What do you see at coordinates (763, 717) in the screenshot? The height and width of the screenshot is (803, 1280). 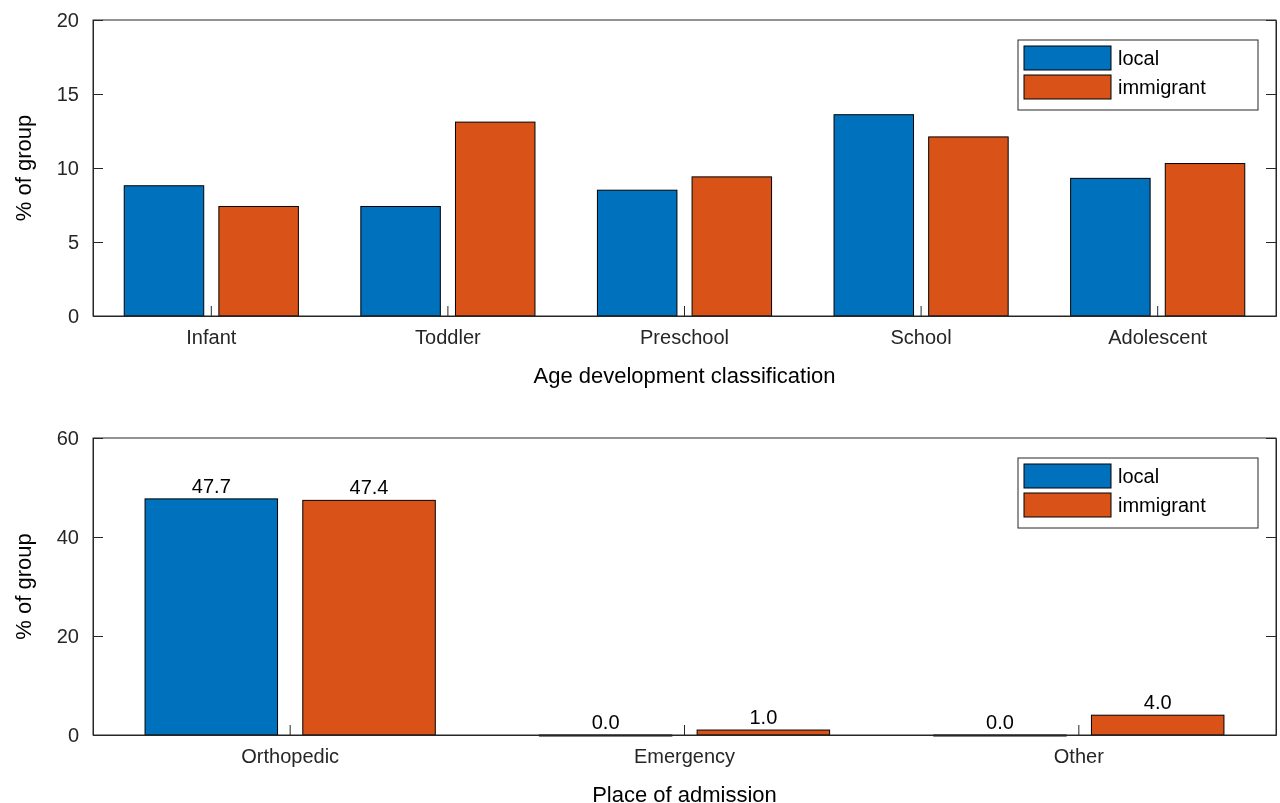 I see `data-label: 1.0` at bounding box center [763, 717].